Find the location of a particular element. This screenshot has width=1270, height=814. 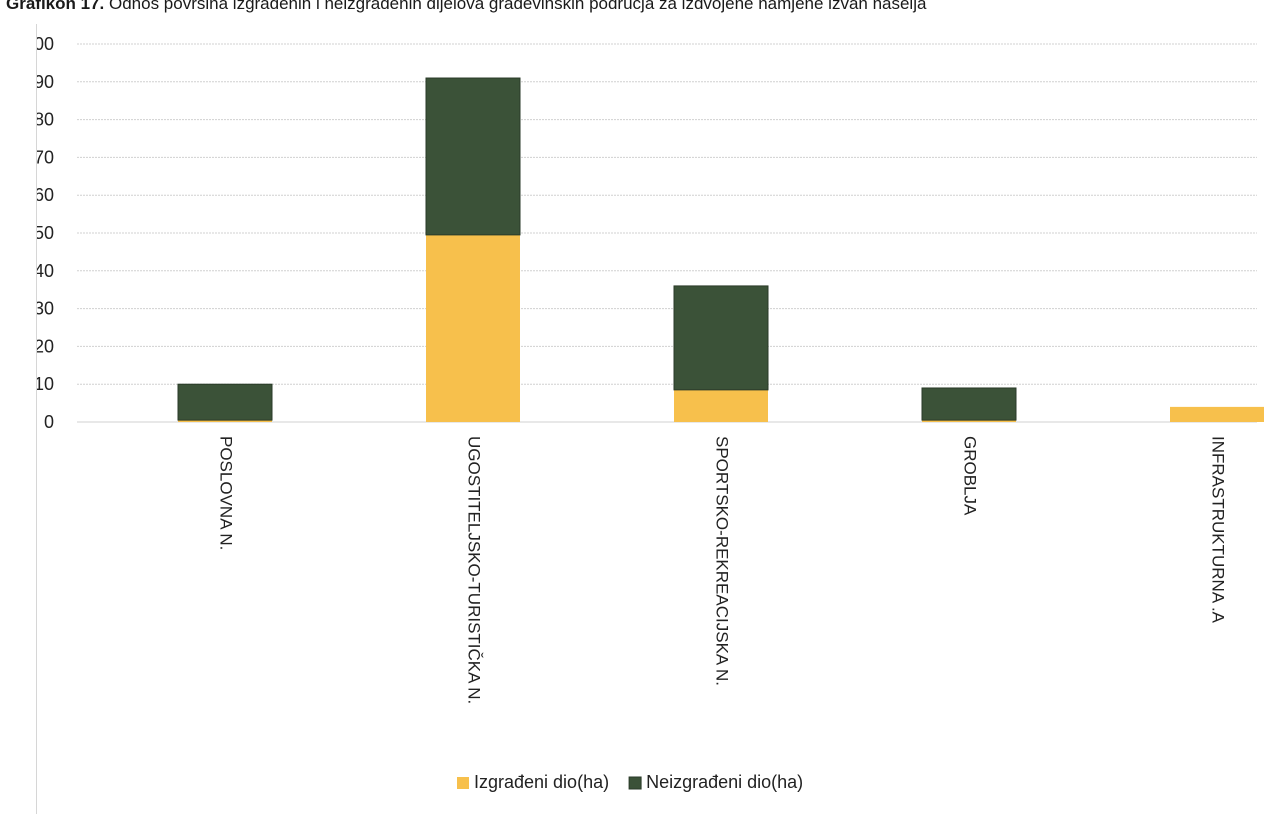

x-category-label: SPORTSKO-REKREACIJSKA N. is located at coordinates (722, 561).